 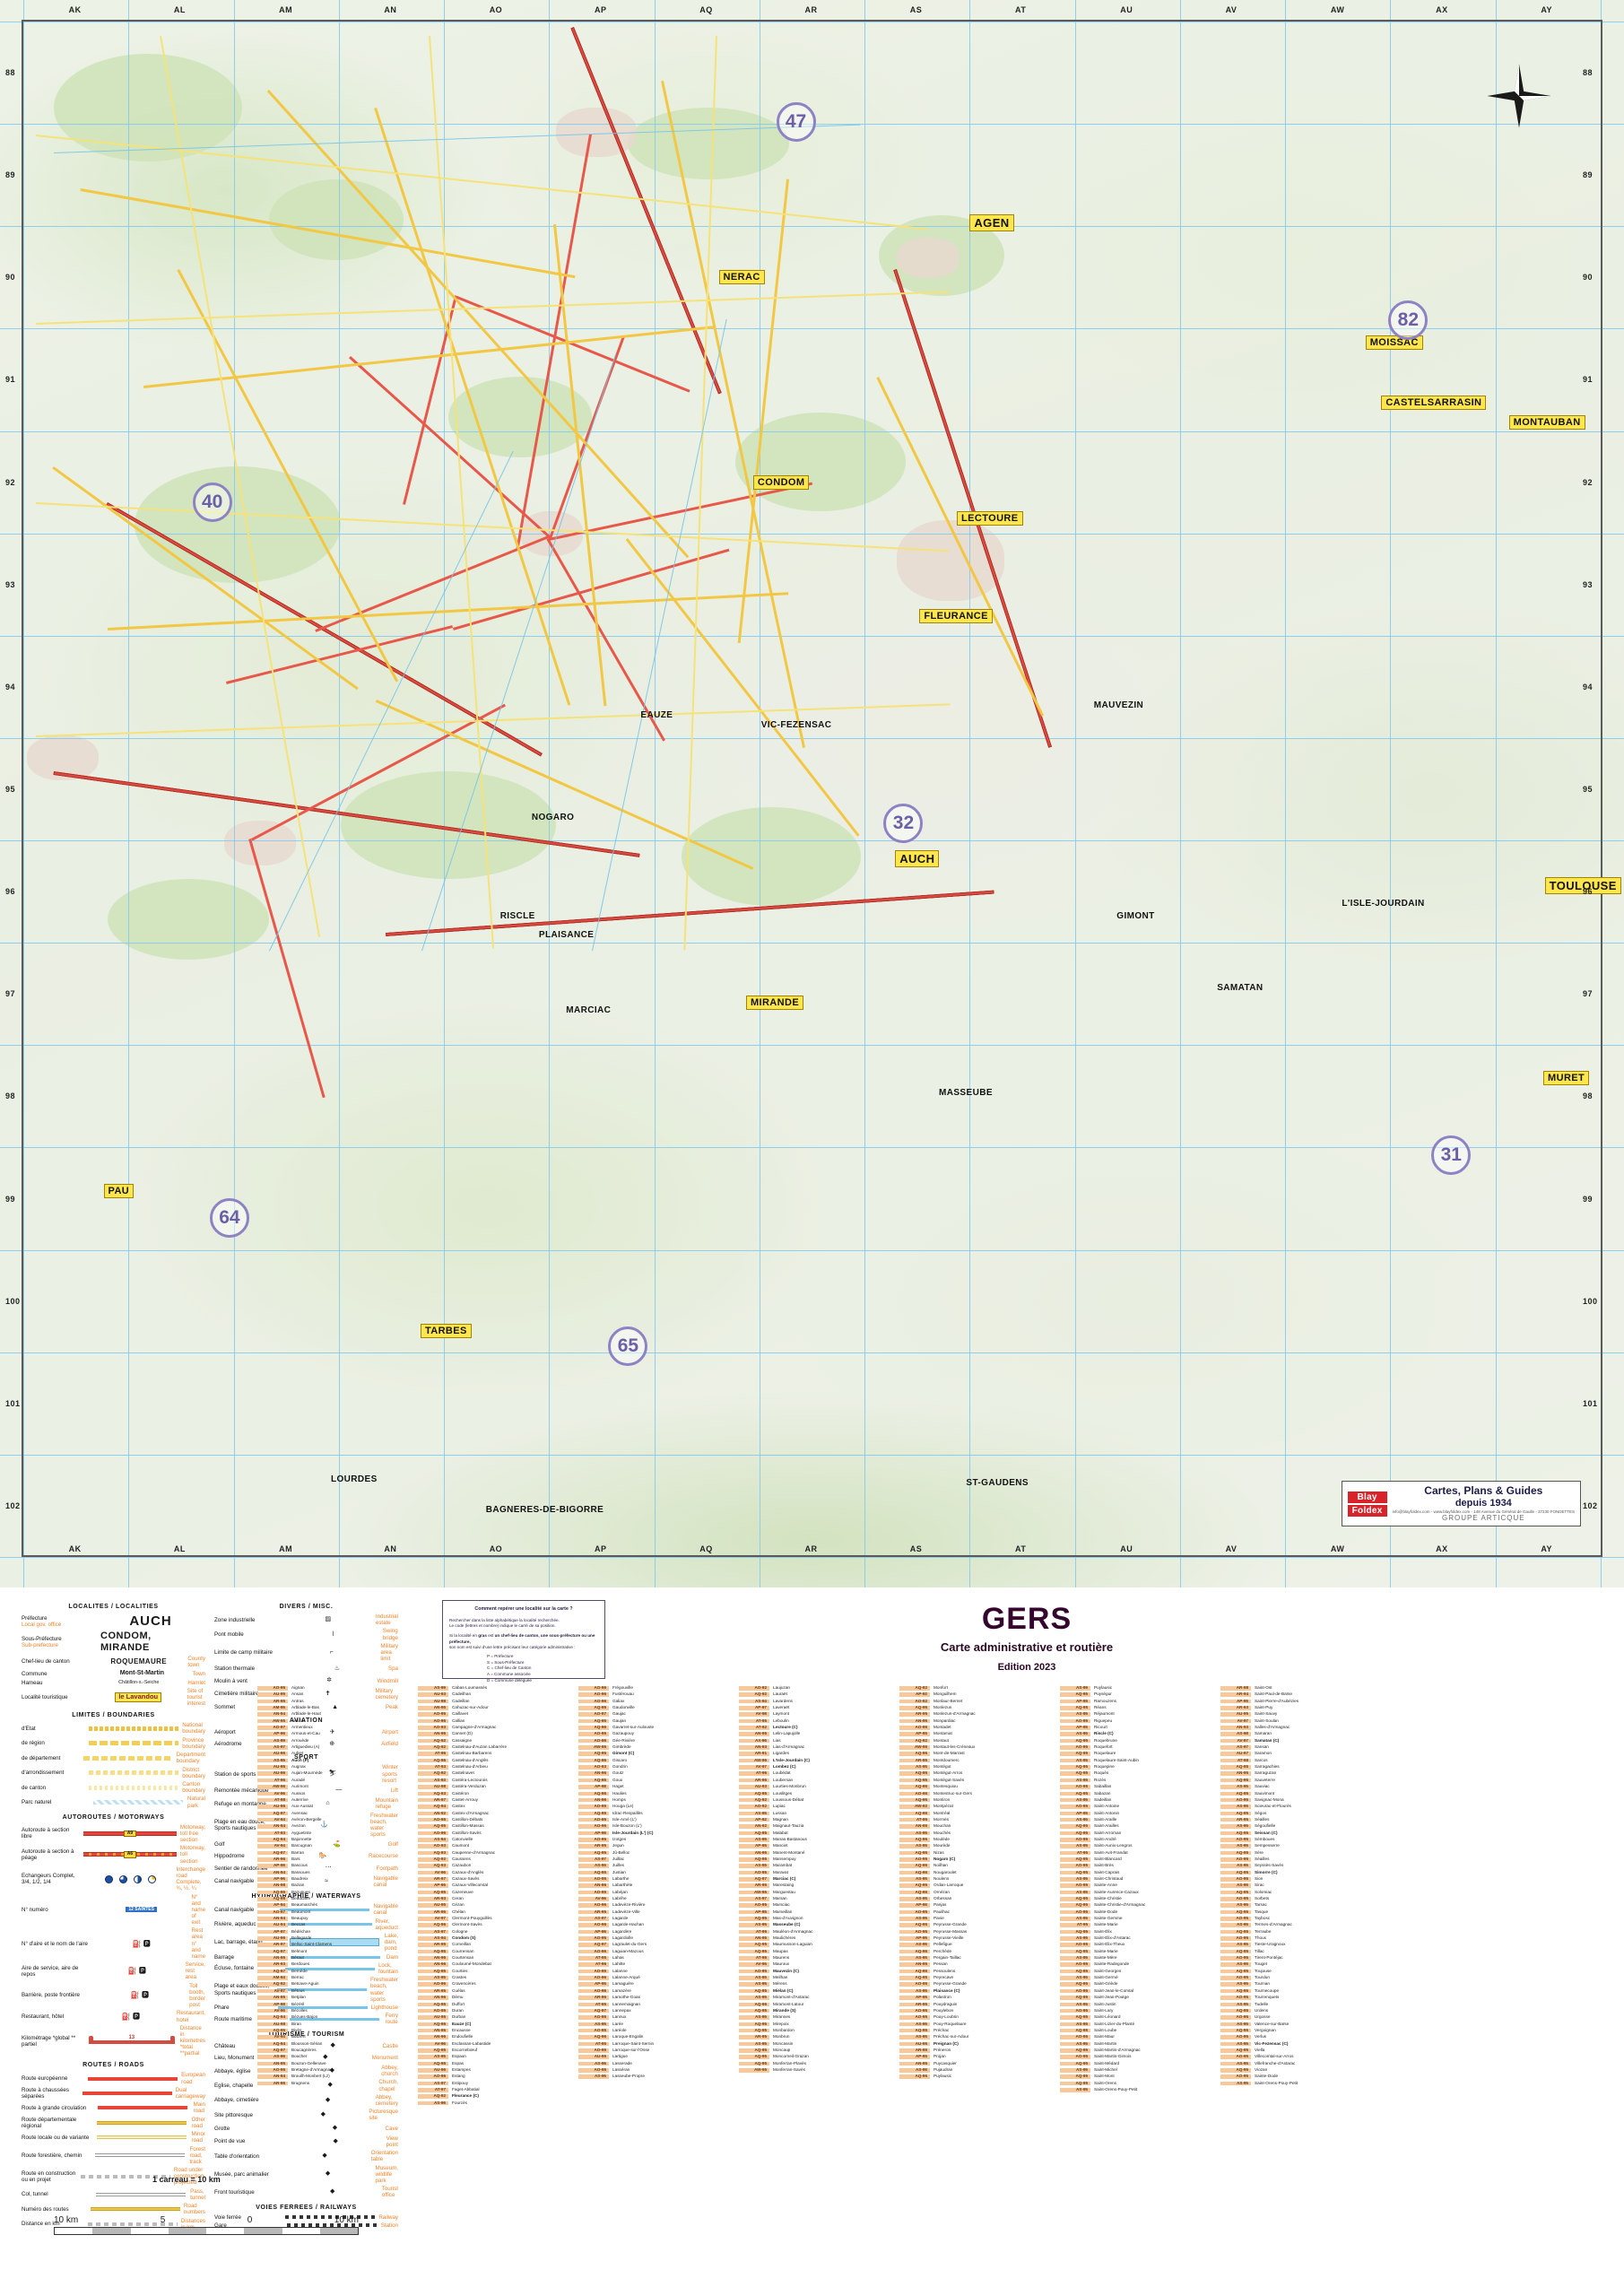 What do you see at coordinates (336, 2011) in the screenshot?
I see `index-entry: AV-96 Bézolles` at bounding box center [336, 2011].